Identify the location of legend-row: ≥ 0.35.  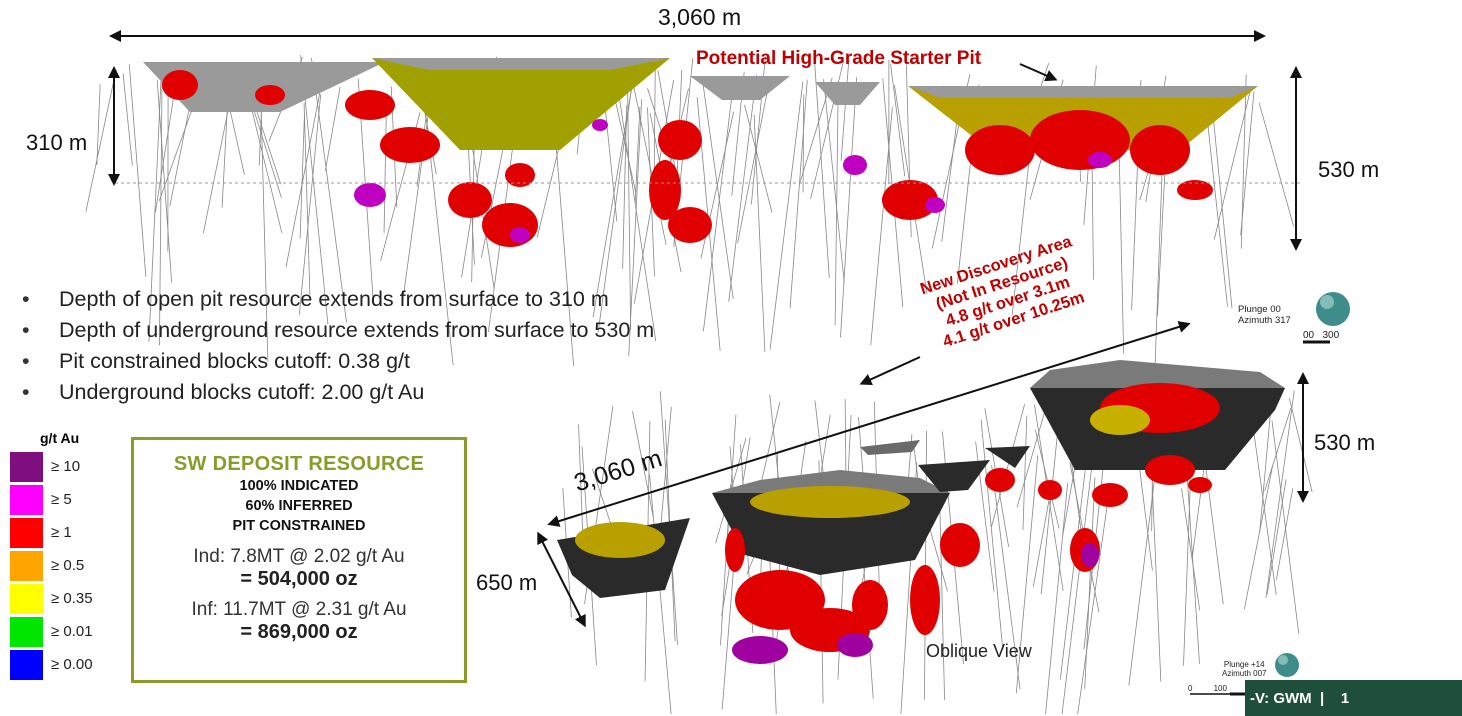
(65, 598).